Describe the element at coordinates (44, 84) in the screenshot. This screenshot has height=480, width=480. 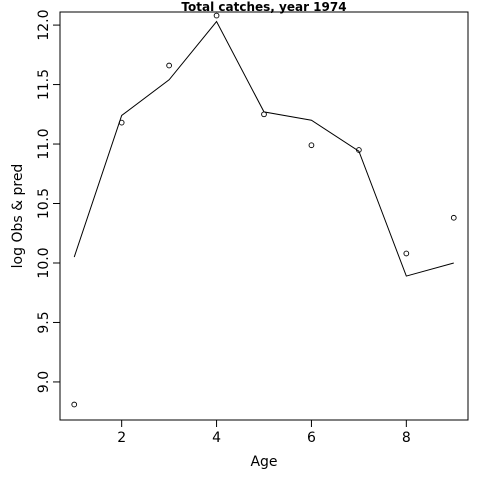
I see `y-tick-label: 11.5` at that location.